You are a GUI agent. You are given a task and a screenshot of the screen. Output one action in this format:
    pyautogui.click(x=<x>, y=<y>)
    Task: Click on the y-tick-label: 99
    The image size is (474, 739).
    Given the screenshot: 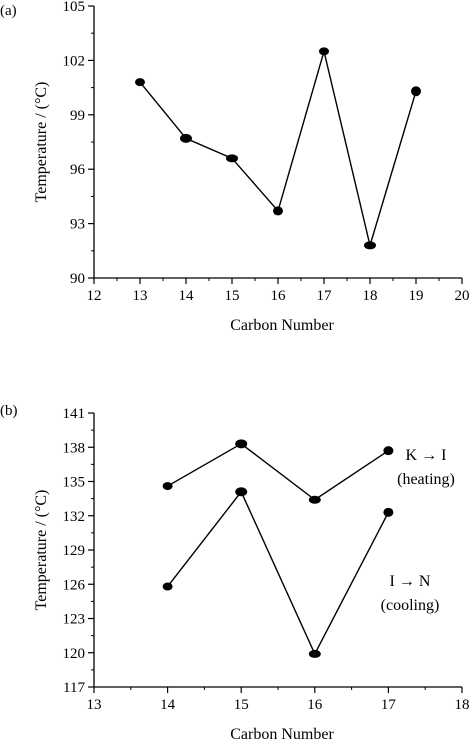 What is the action you would take?
    pyautogui.click(x=77, y=116)
    